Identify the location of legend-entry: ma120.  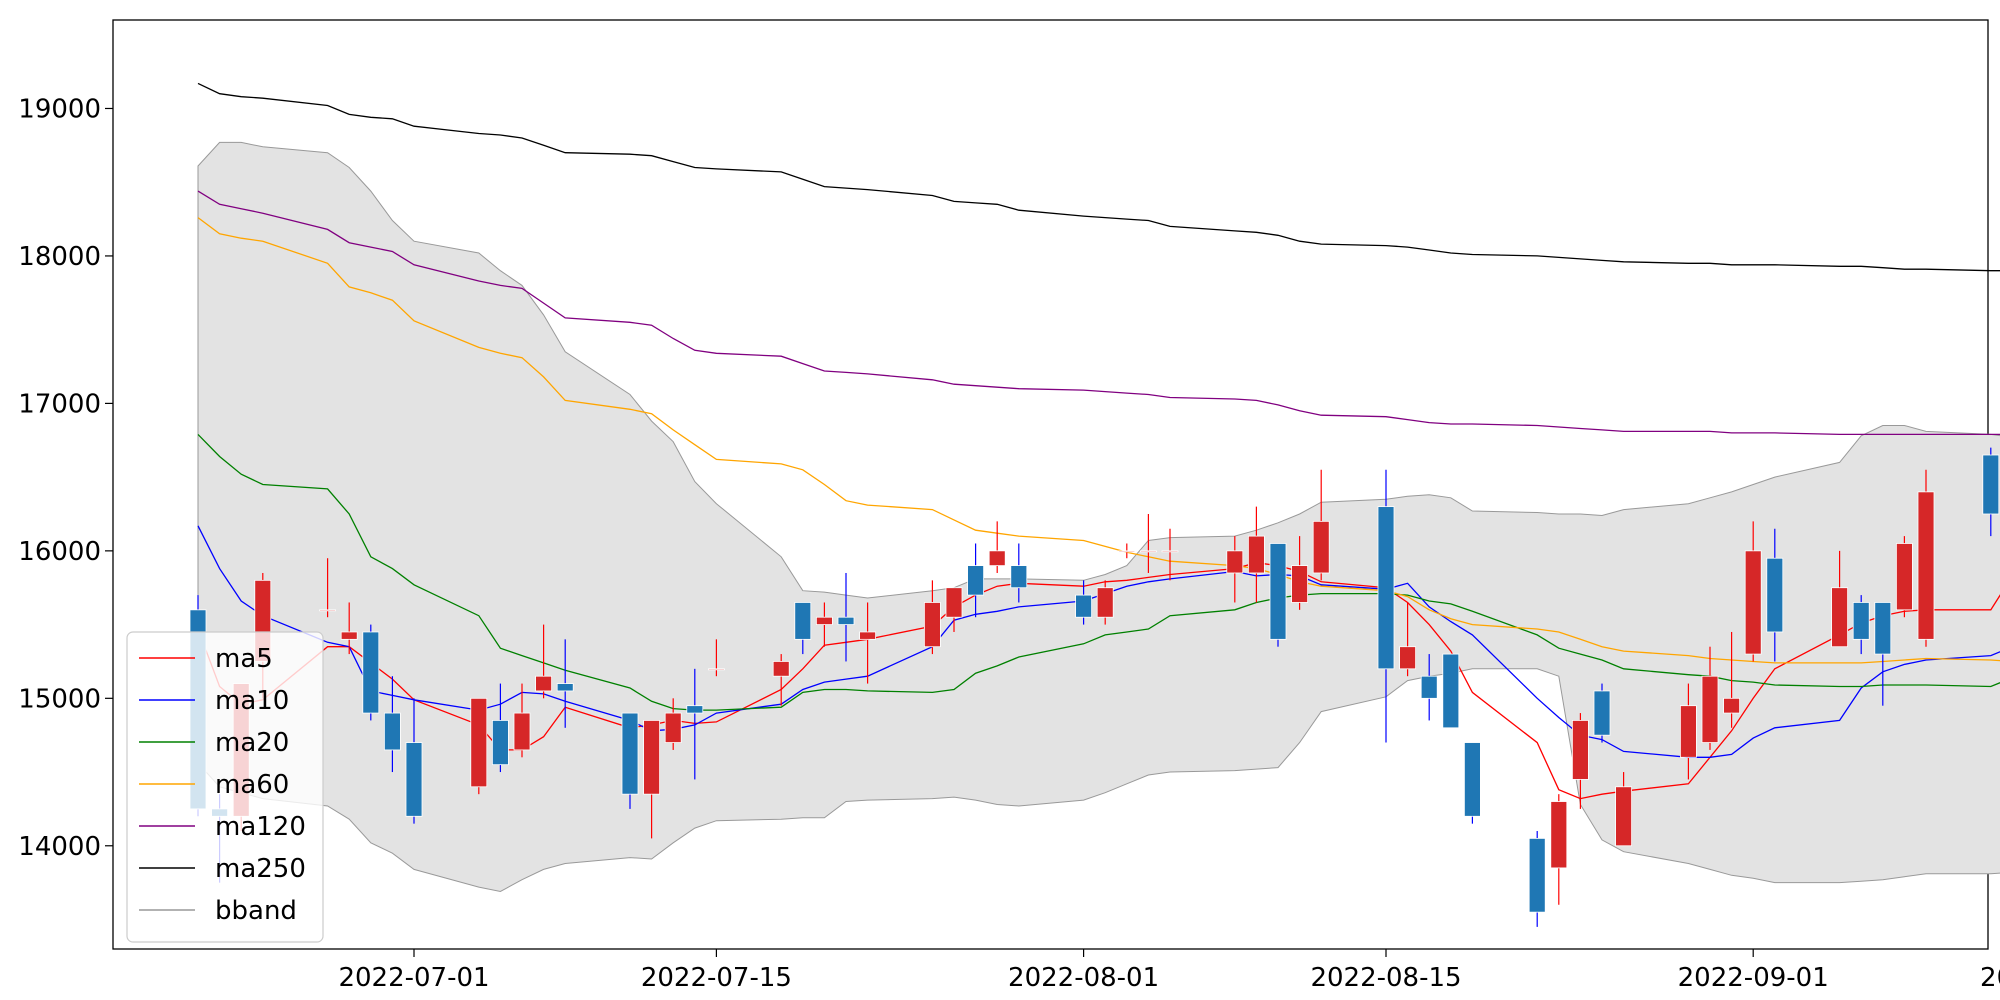
(222, 827).